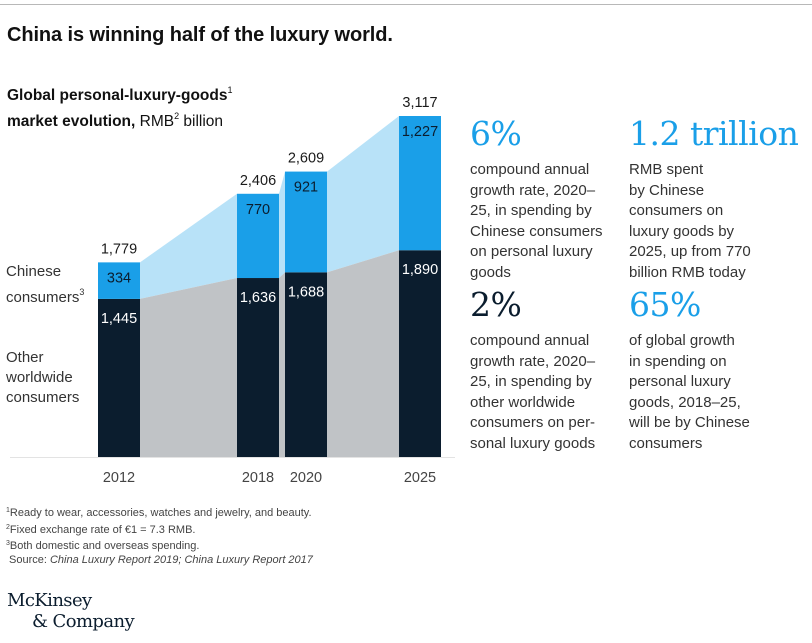 The height and width of the screenshot is (643, 812). I want to click on stat-line: will be by Chinese, so click(689, 422).